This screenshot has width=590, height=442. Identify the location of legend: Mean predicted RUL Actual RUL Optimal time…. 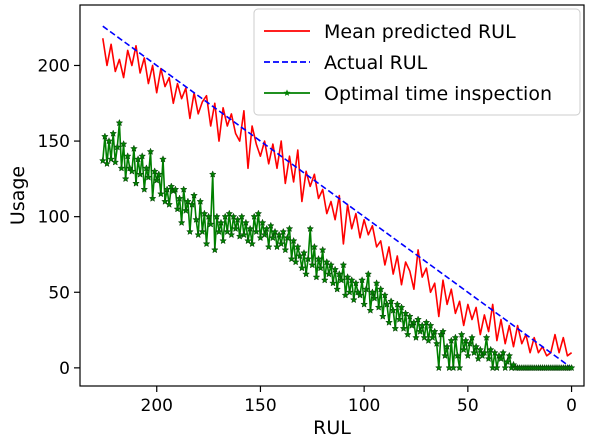
(417, 62).